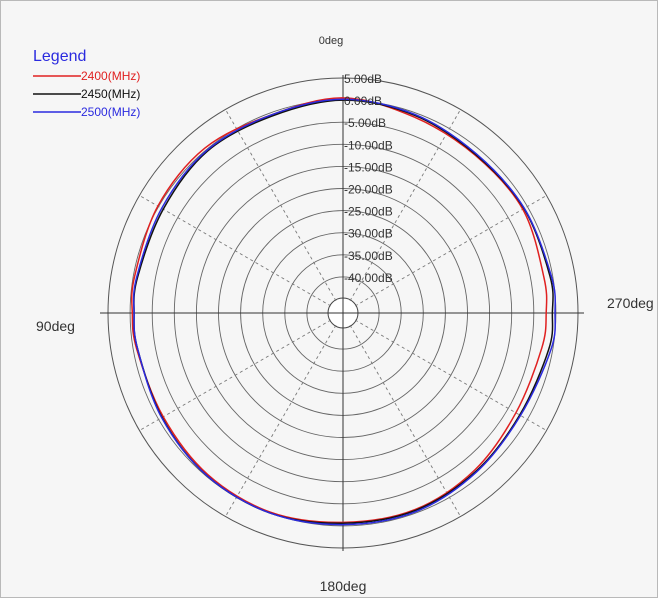  Describe the element at coordinates (365, 123) in the screenshot. I see `radial-tick-label: -5.00dB` at that location.